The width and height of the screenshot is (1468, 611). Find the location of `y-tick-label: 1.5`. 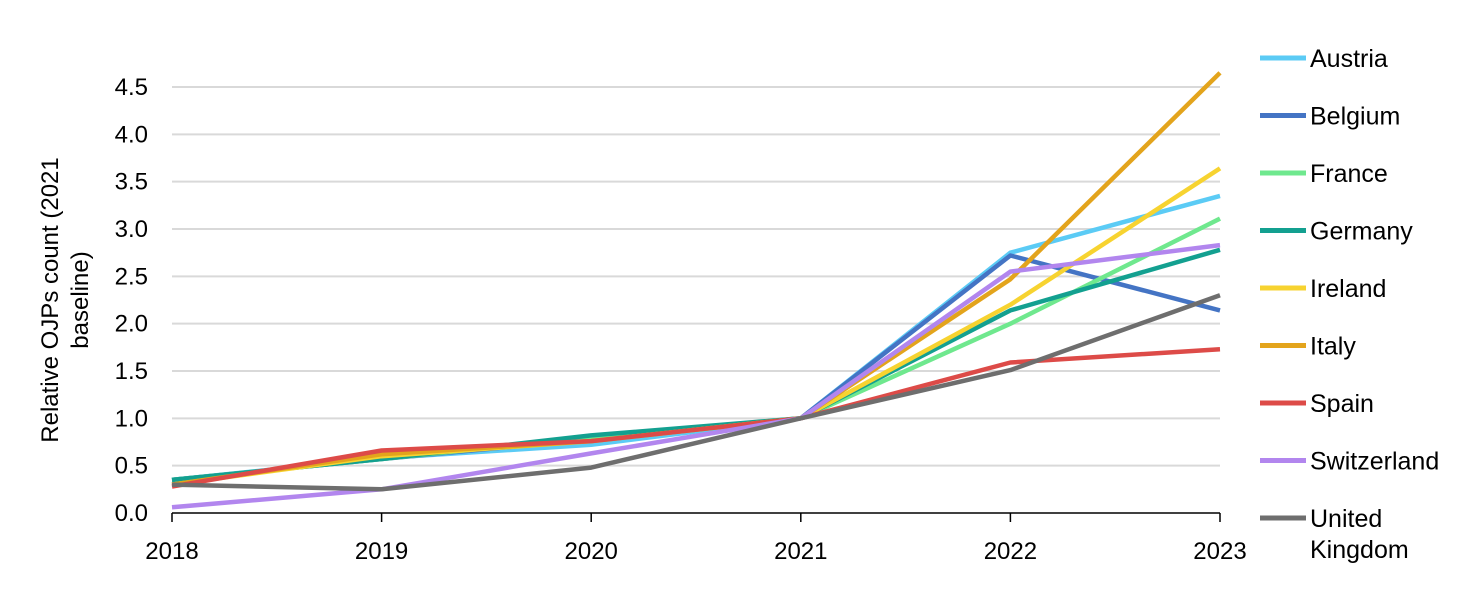

y-tick-label: 1.5 is located at coordinates (131, 371).